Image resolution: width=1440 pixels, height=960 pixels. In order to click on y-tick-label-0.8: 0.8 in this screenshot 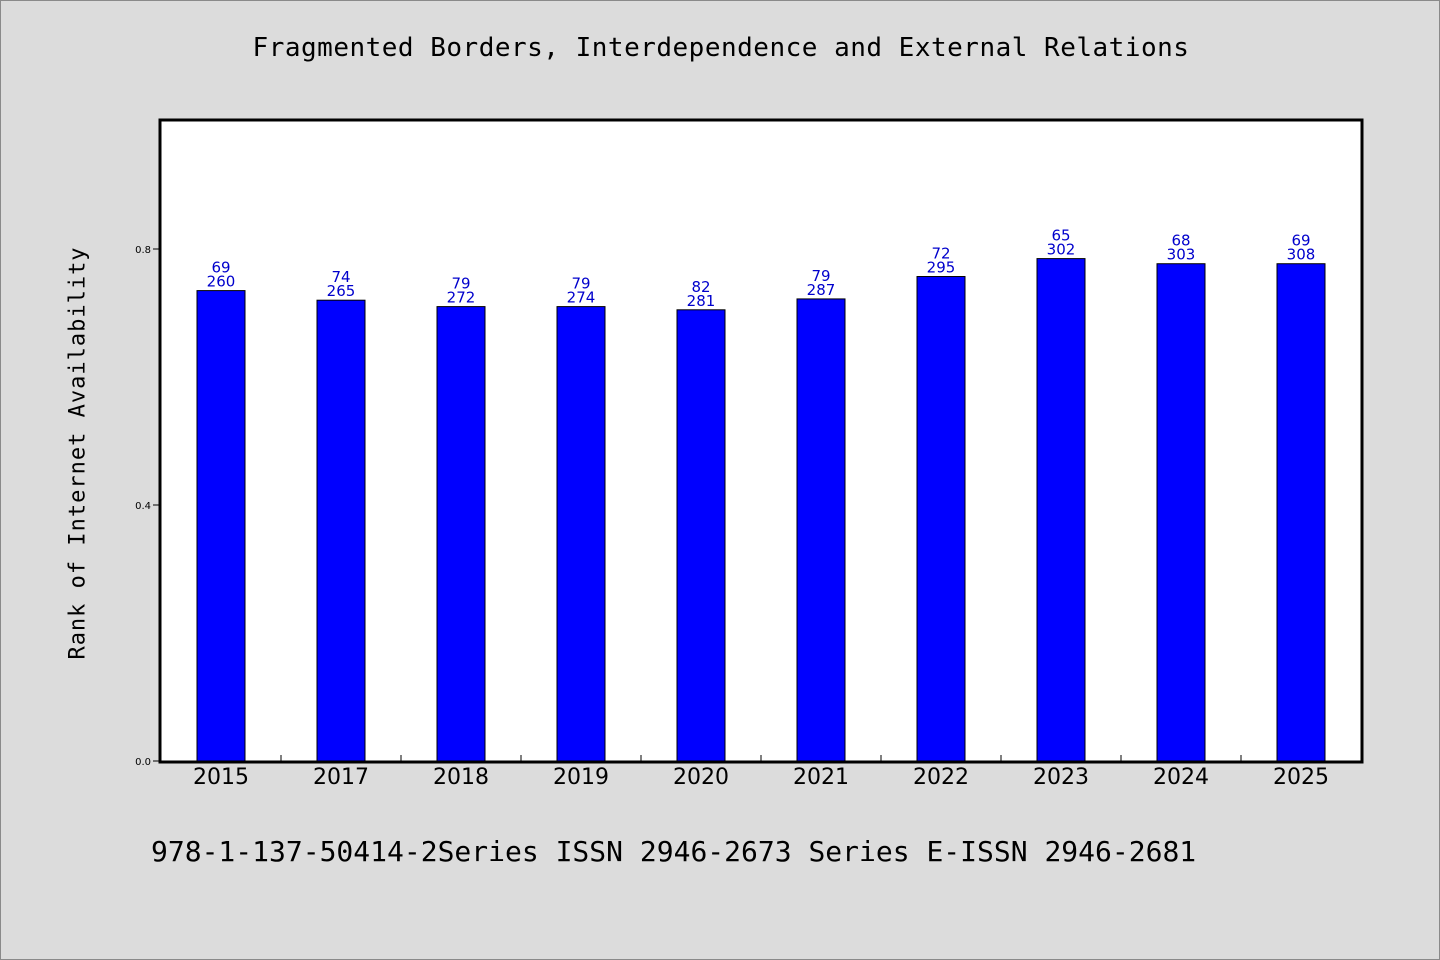, I will do `click(143, 250)`.